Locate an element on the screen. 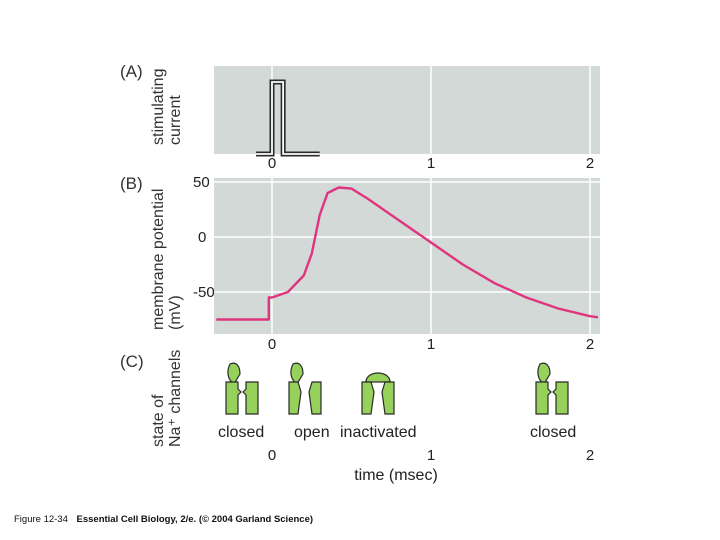 The height and width of the screenshot is (540, 720). panel-b-xtick-1: 1 is located at coordinates (431, 344).